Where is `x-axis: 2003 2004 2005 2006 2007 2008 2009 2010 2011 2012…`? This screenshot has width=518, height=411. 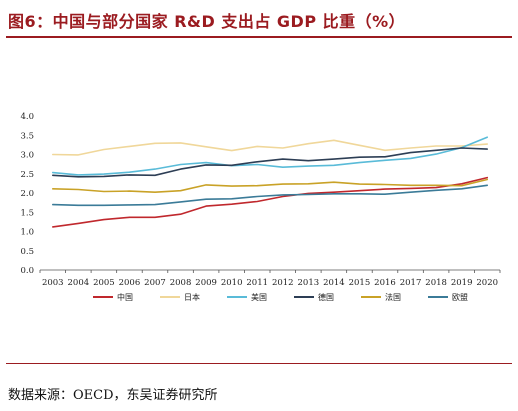
x-axis: 2003 2004 2005 2006 2007 2008 2009 2010 2011 2012… is located at coordinates (270, 278).